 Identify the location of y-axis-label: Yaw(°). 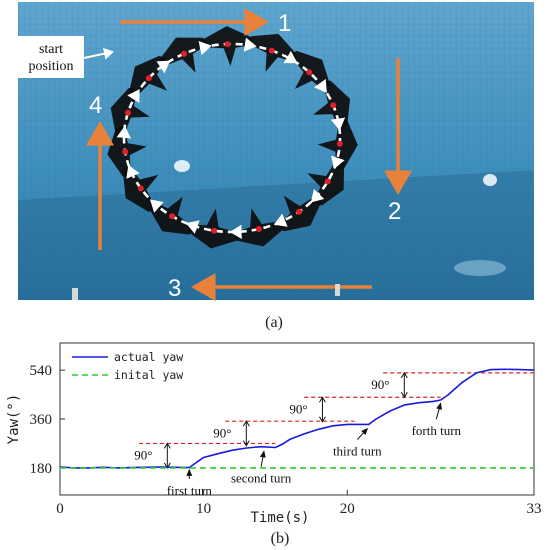
(14, 419).